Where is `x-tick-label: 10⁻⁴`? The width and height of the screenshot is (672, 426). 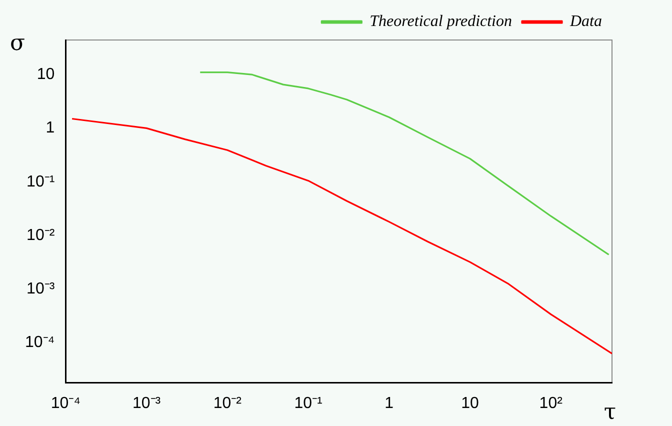 x-tick-label: 10⁻⁴ is located at coordinates (65, 403).